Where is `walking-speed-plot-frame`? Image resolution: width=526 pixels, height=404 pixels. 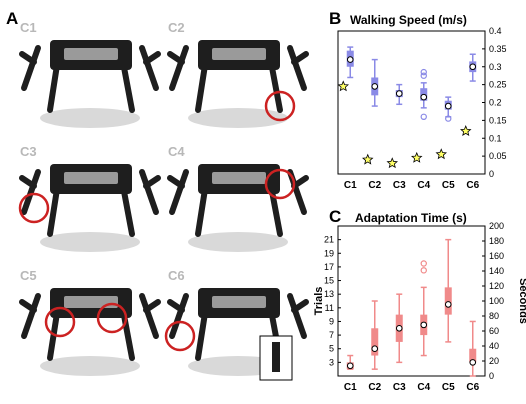
walking-speed-plot-frame is located at coordinates (411, 102).